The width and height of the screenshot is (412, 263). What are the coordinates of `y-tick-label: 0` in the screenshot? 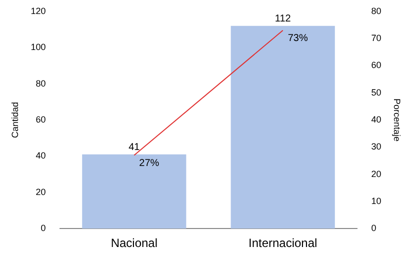 It's located at (43, 228).